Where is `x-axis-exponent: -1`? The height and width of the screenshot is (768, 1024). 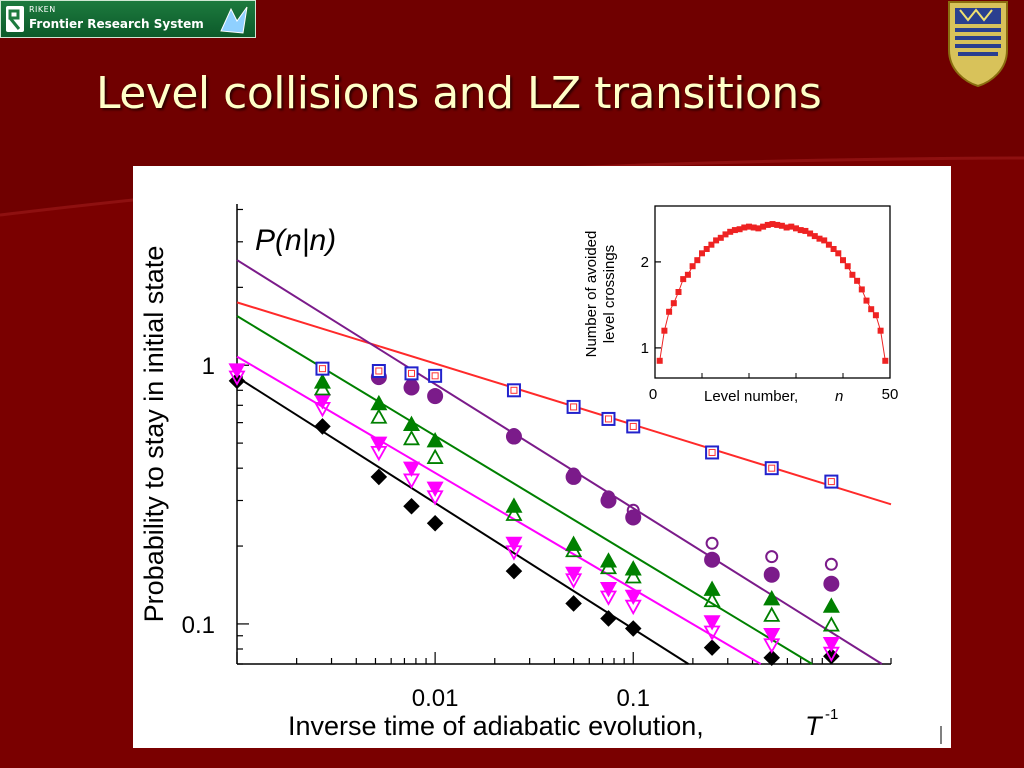 x-axis-exponent: -1 is located at coordinates (831, 714).